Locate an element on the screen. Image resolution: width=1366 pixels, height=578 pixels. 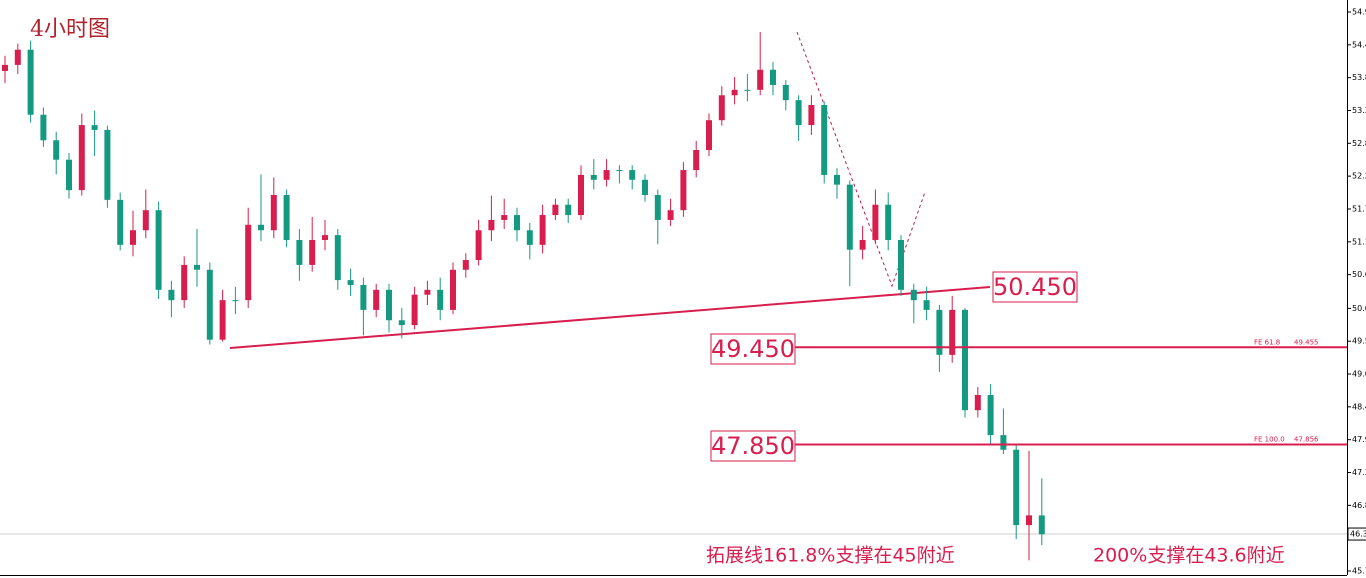
y-tick-label: 50.095 is located at coordinates (1359, 308).